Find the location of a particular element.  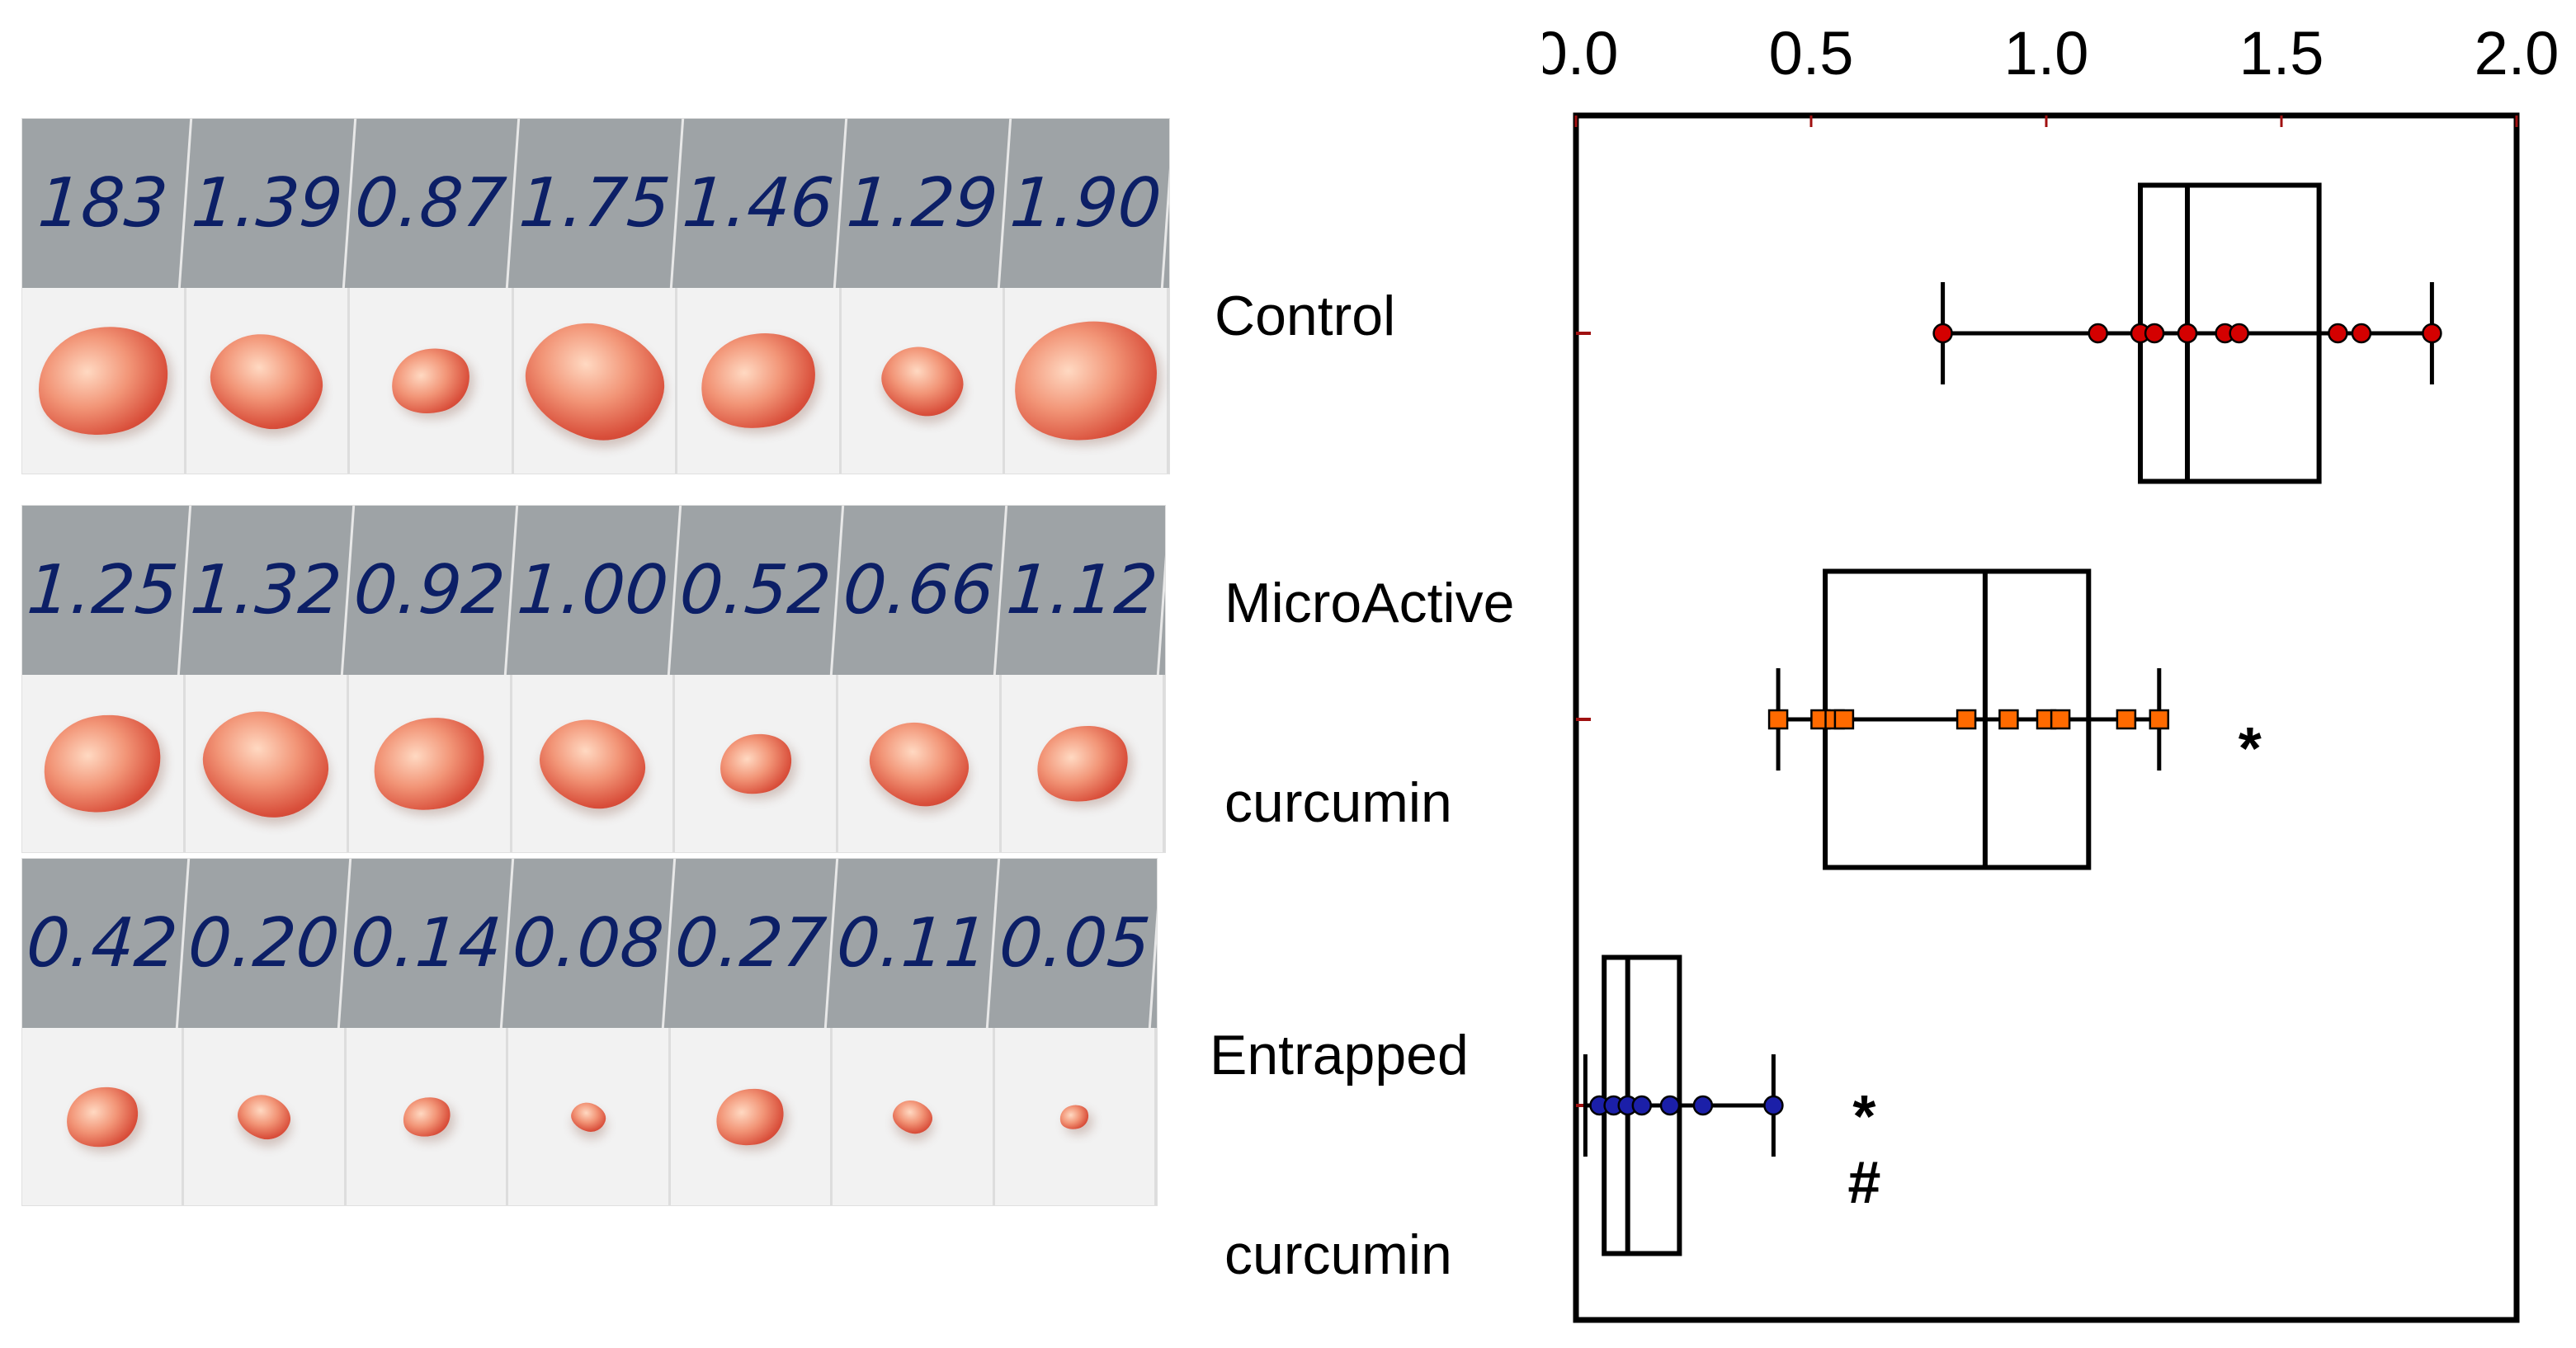

group-label-microactive-curcumin: curcumin is located at coordinates (1338, 802).